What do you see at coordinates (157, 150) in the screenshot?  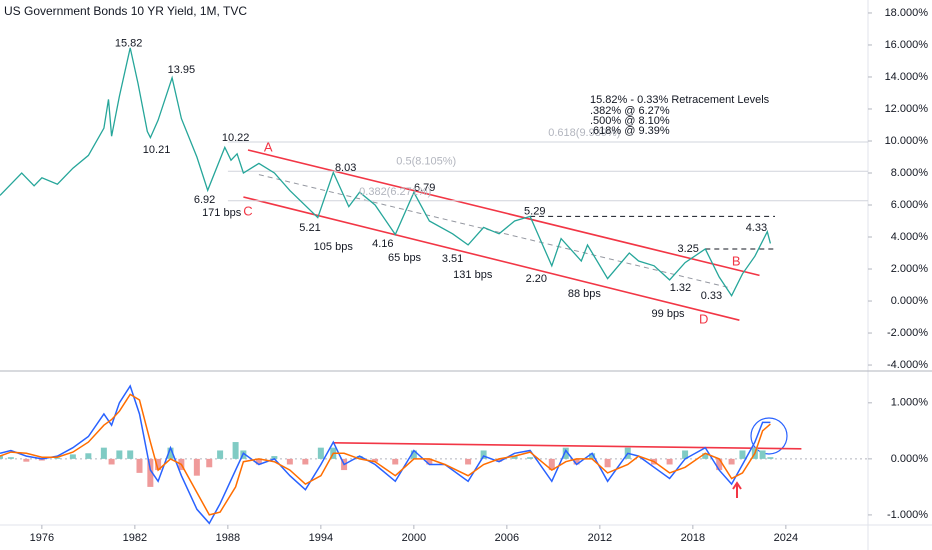 I see `annotation: 10.21` at bounding box center [157, 150].